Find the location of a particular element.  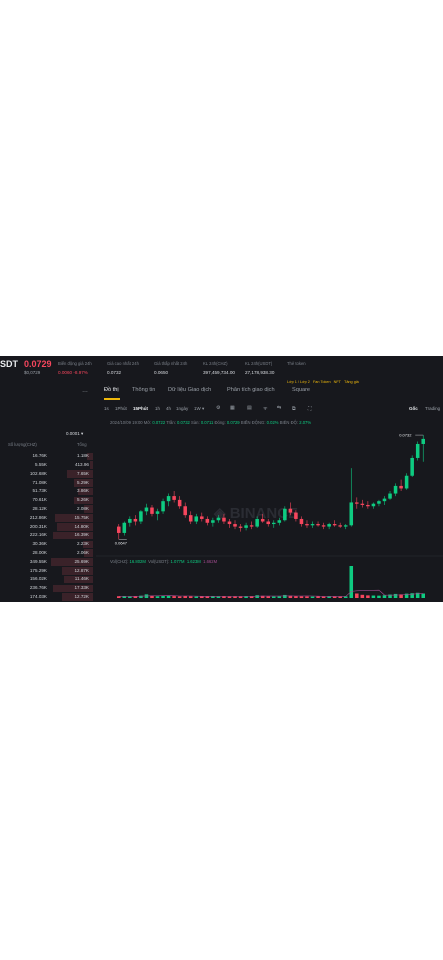

stat-label-vol-quote: KL 24h(USDT) is located at coordinates (259, 363).